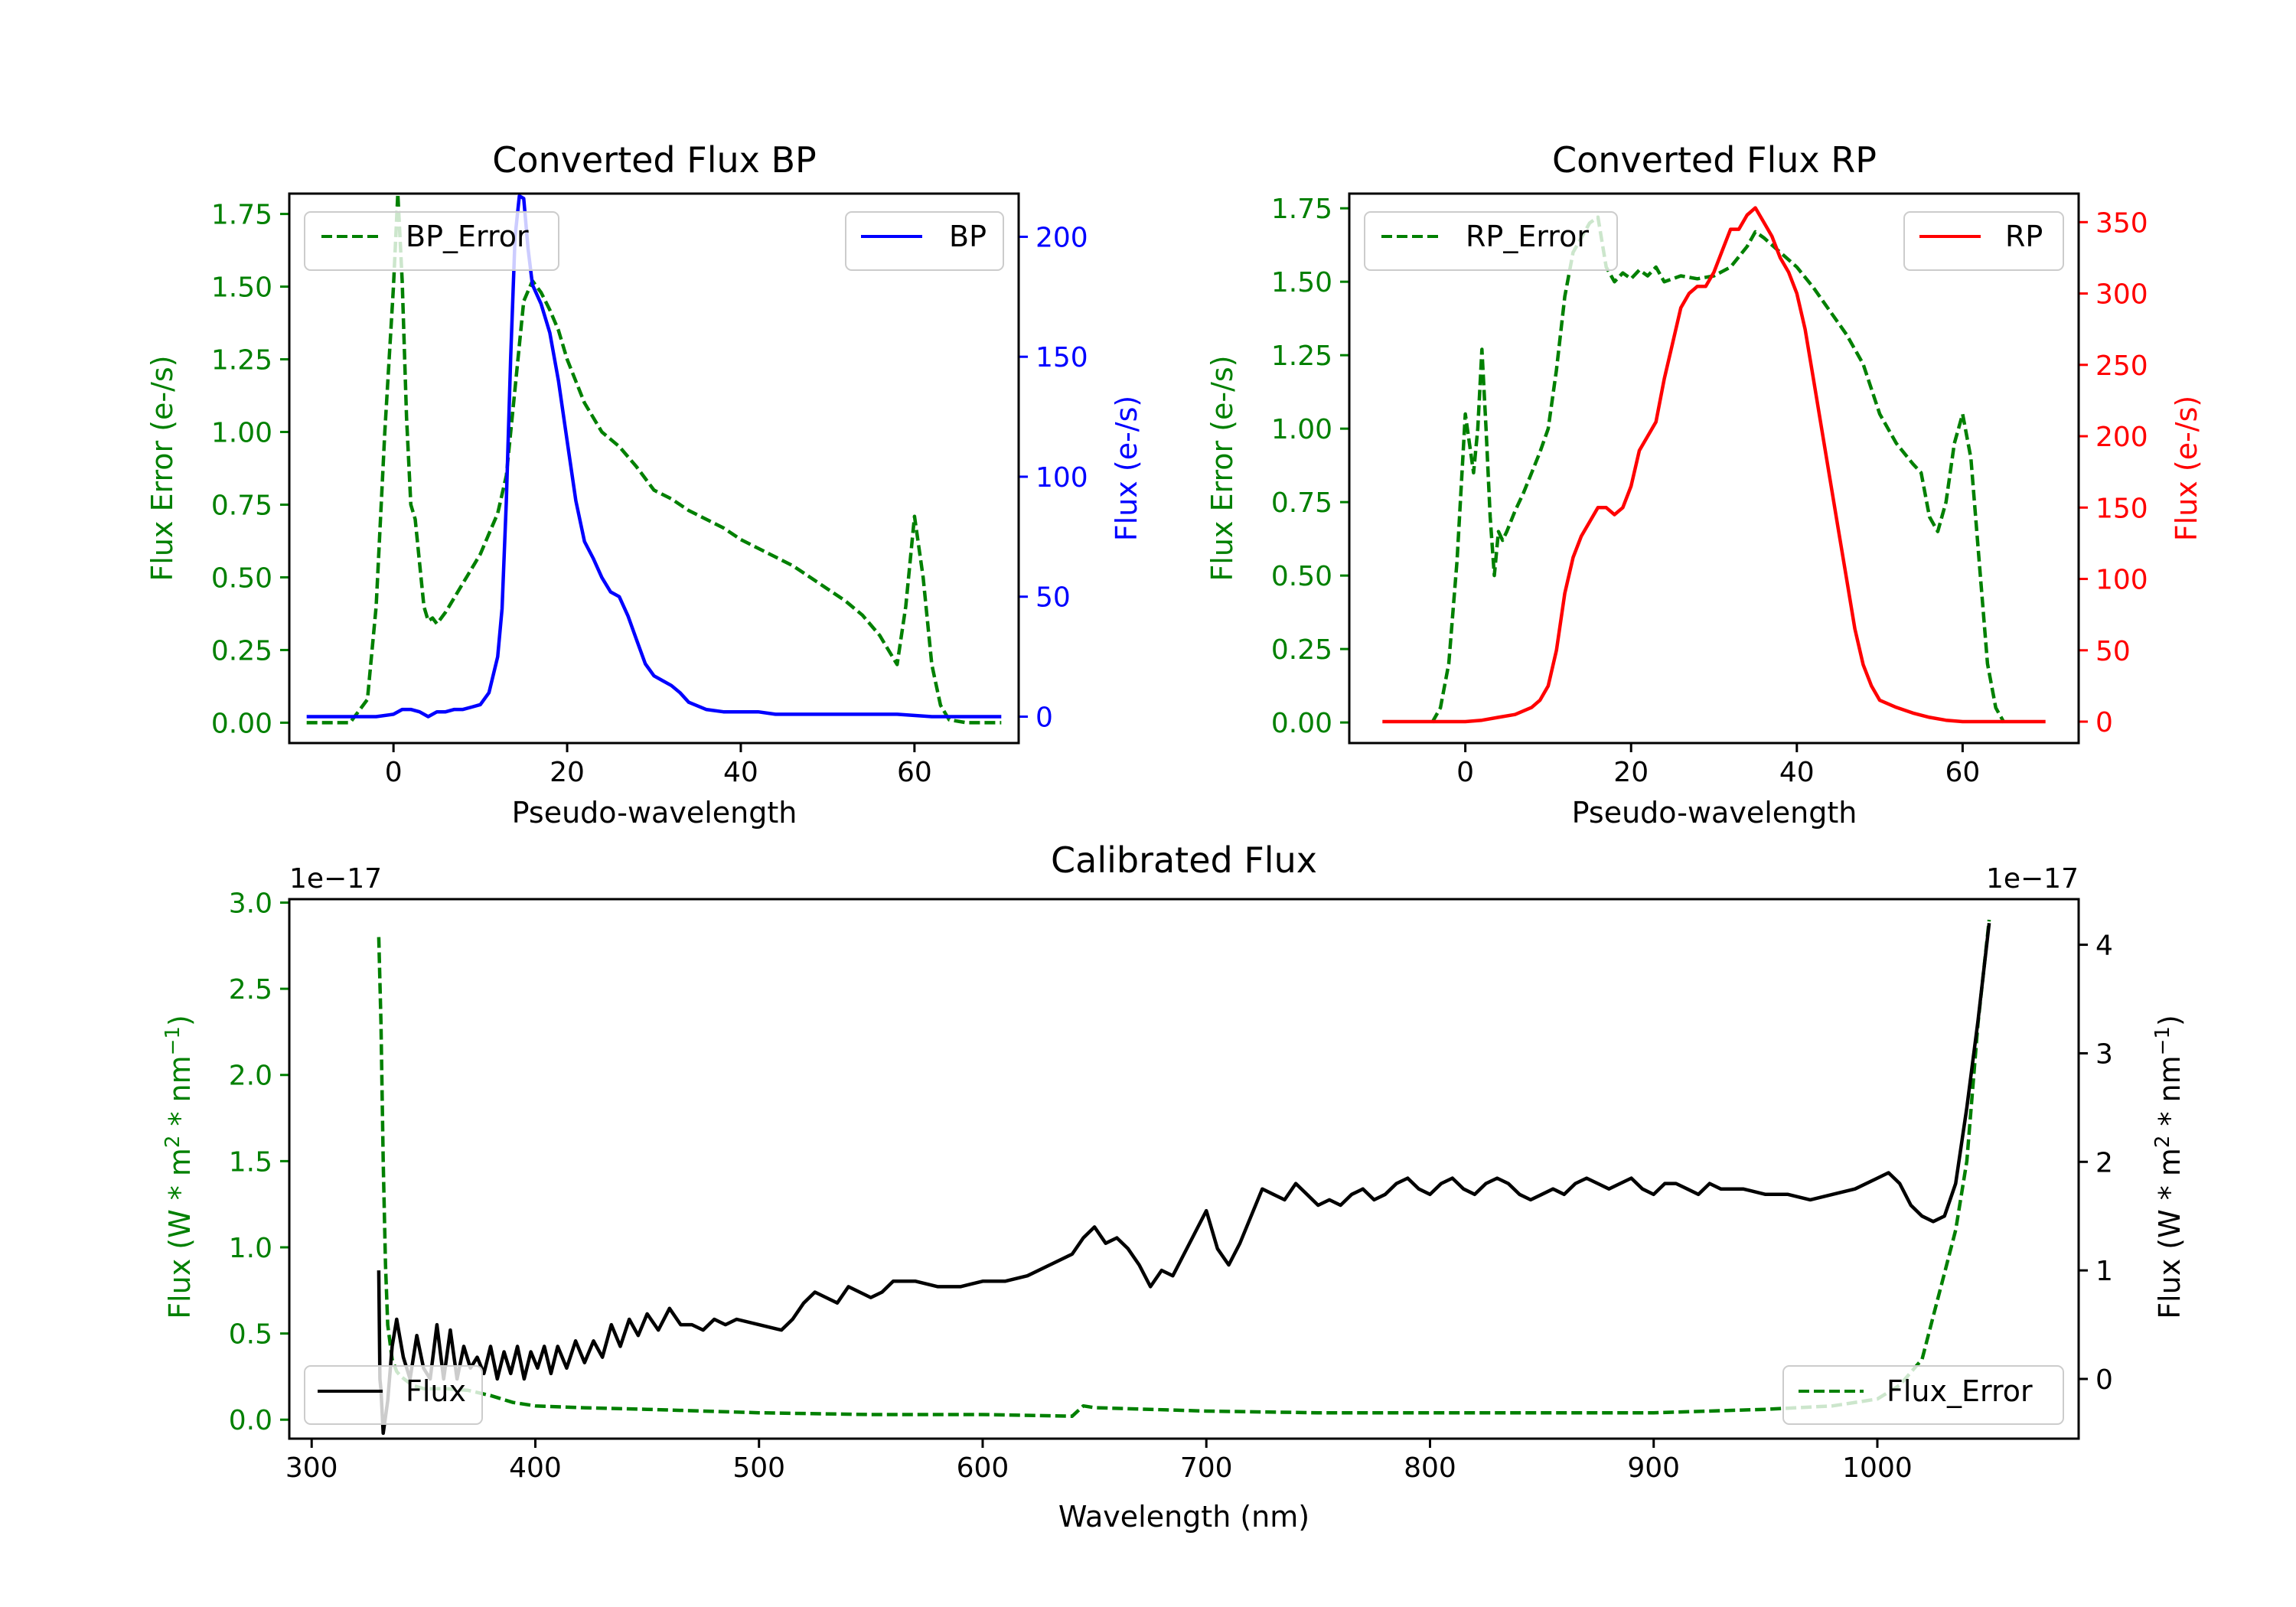  Describe the element at coordinates (1465, 772) in the screenshot. I see `rp-x-tick-label: 0` at that location.